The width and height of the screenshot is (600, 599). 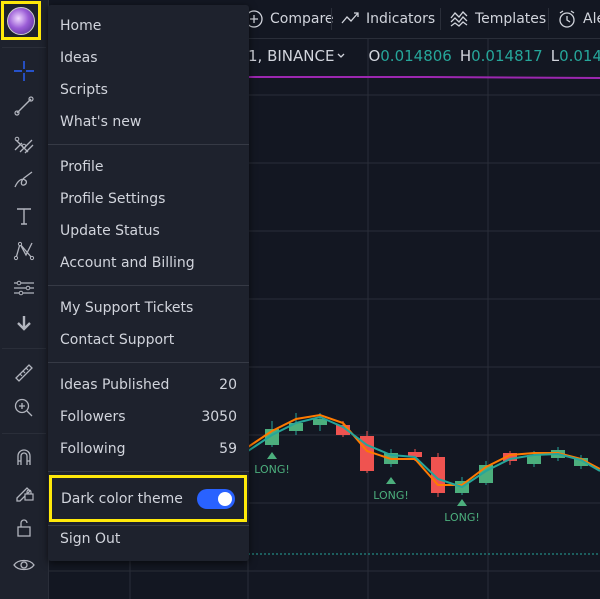 I want to click on menu-item-ideas-published: Ideas Published 20, so click(x=148, y=385).